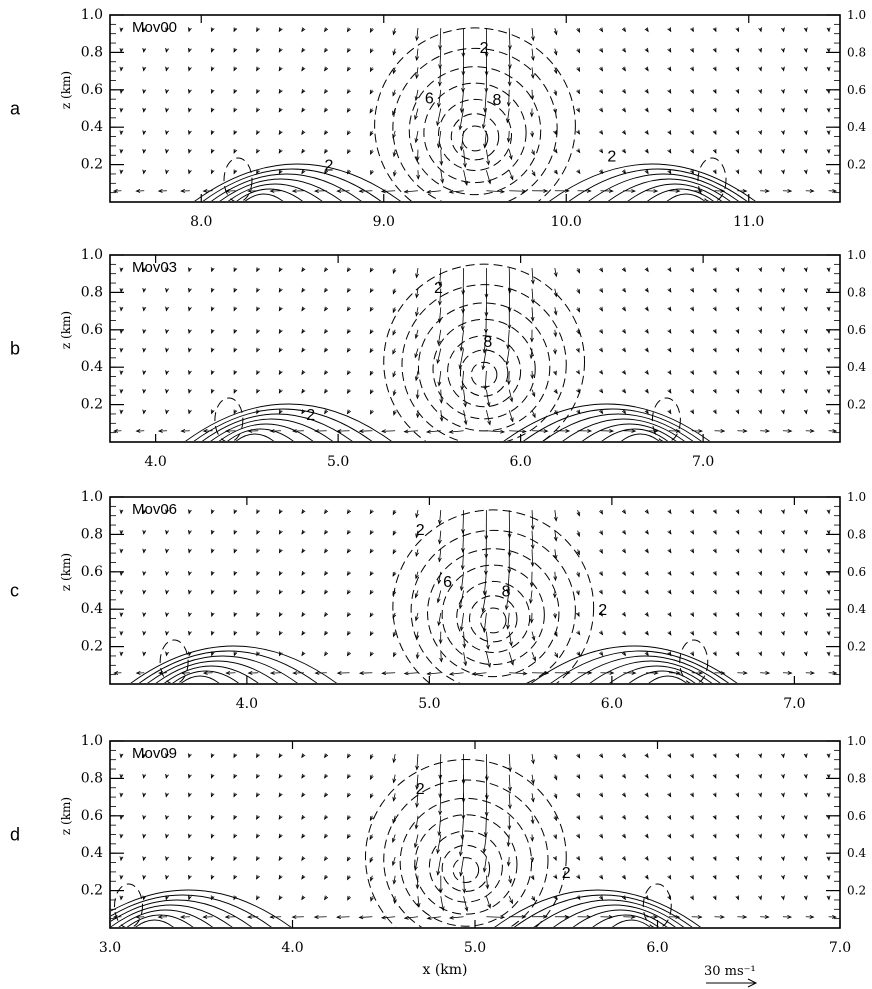  I want to click on x-tick-label: 6.0, so click(520, 462).